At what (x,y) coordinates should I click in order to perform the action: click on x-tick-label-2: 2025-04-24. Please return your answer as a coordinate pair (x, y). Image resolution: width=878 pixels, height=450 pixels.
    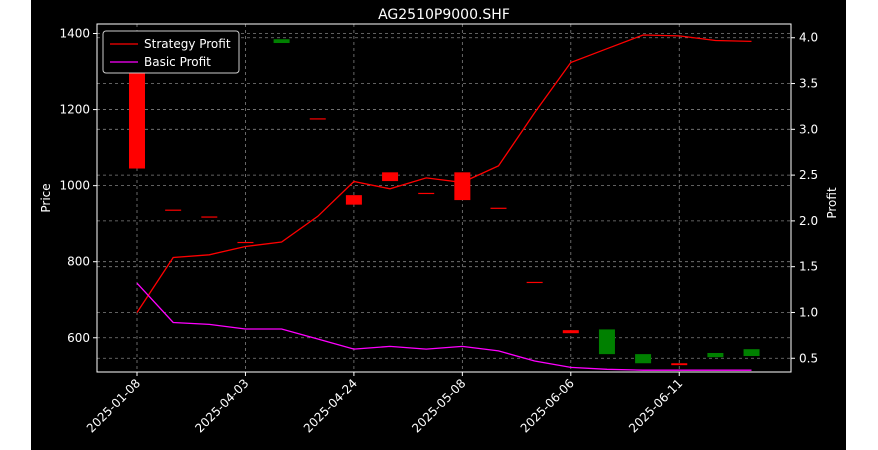
    Looking at the image, I should click on (330, 405).